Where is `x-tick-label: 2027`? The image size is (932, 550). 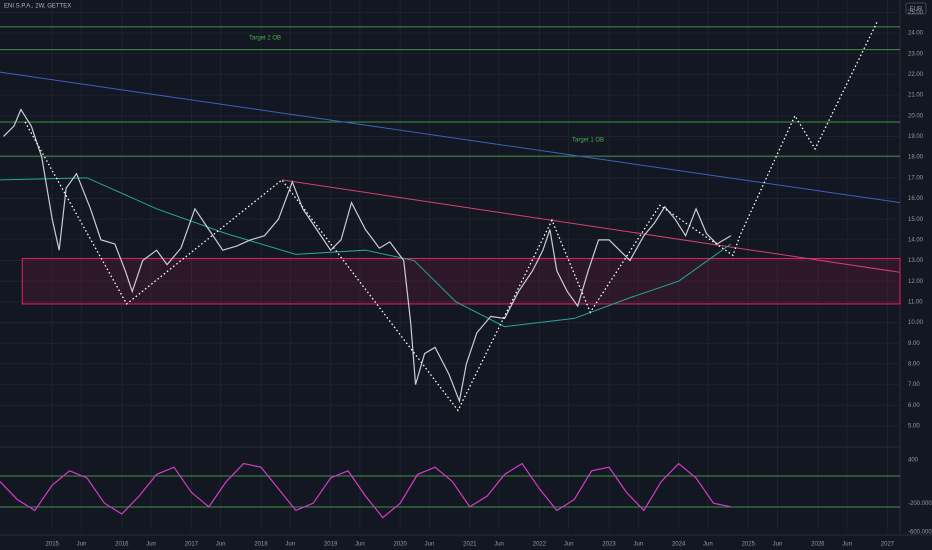 x-tick-label: 2027 is located at coordinates (888, 545).